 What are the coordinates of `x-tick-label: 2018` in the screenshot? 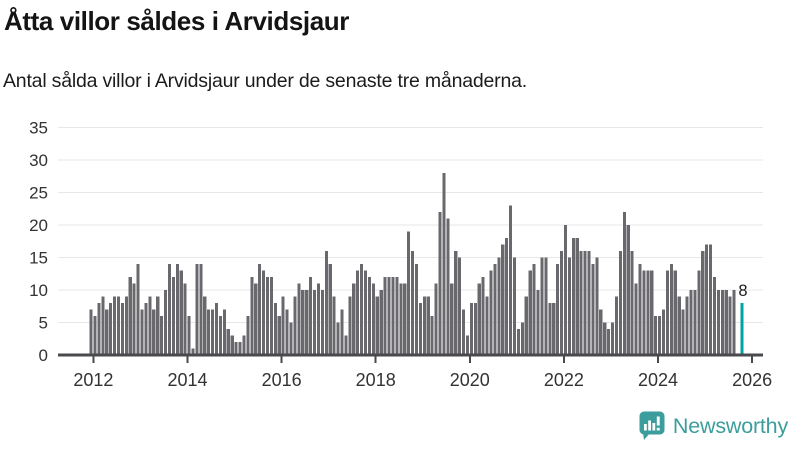 It's located at (376, 380).